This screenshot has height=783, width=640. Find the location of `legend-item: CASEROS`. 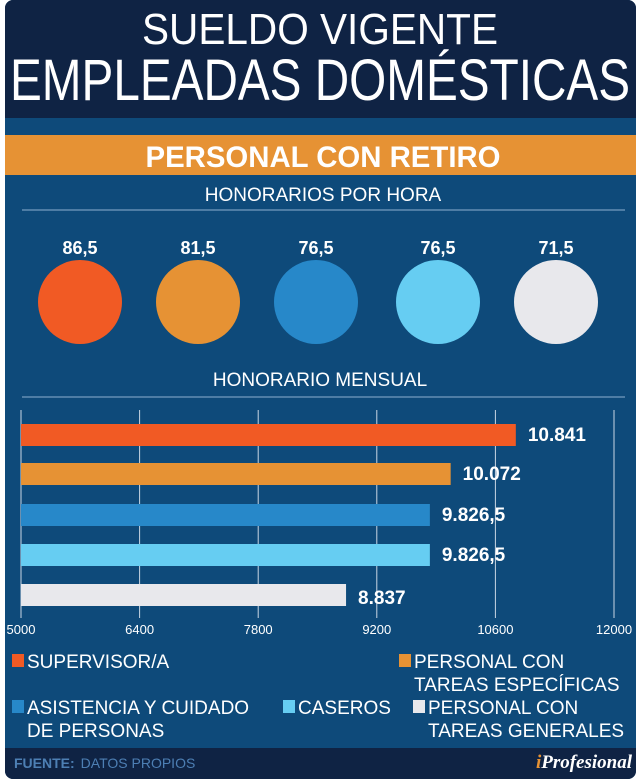

legend-item: CASEROS is located at coordinates (337, 708).